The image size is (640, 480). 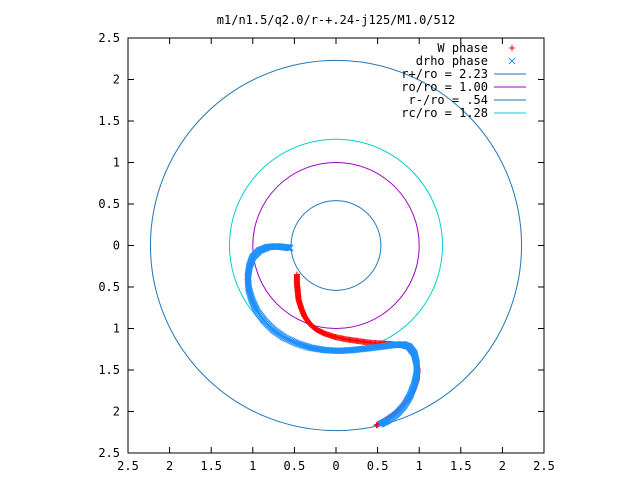 What do you see at coordinates (448, 100) in the screenshot?
I see `legend-label: r-/ro = .54` at bounding box center [448, 100].